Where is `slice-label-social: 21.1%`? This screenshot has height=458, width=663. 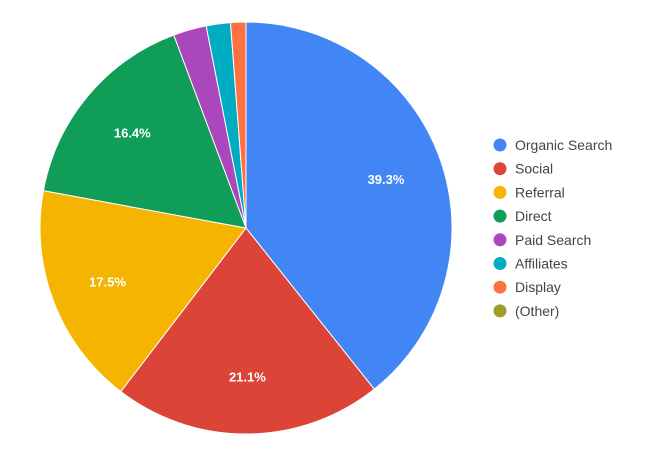 slice-label-social: 21.1% is located at coordinates (247, 376).